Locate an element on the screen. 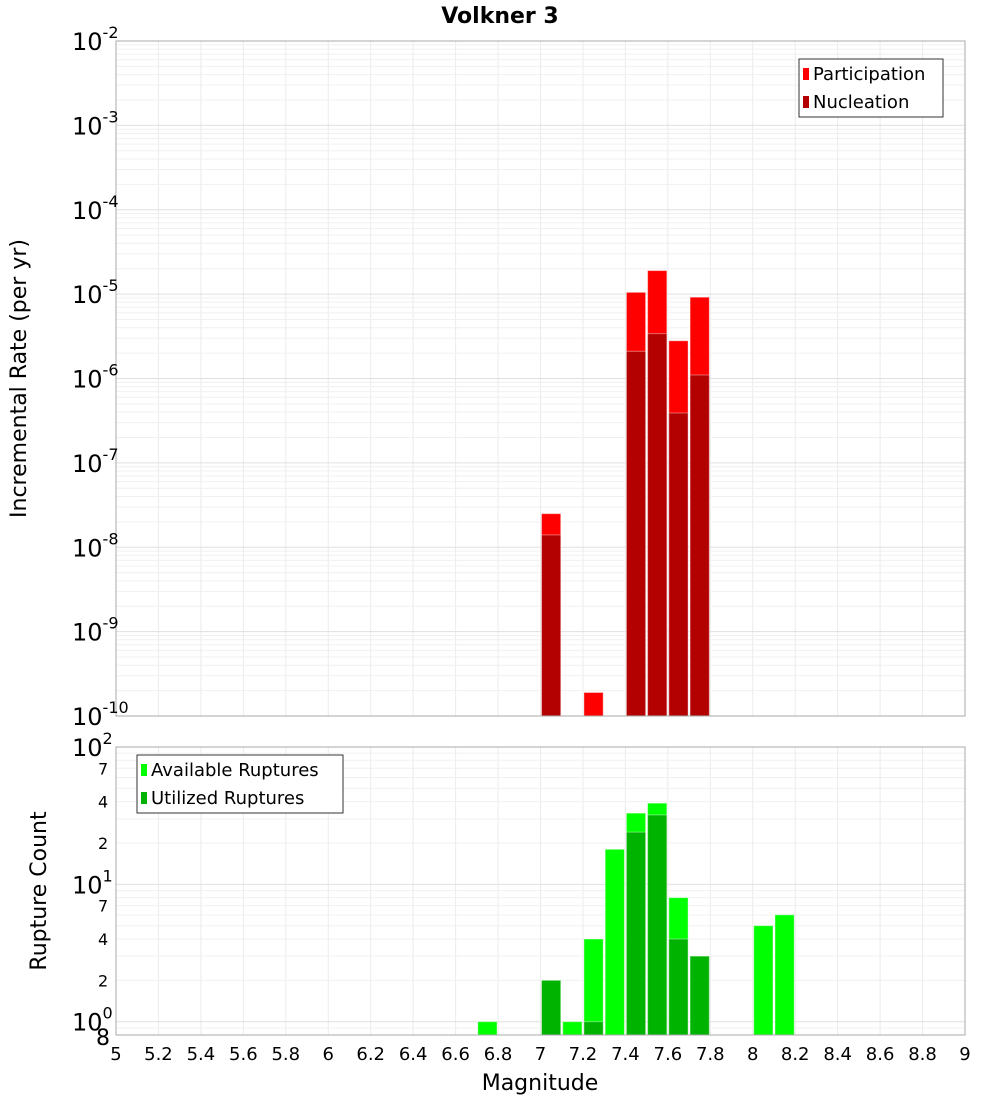 This screenshot has height=1104, width=1000. x-tick-label: 6 is located at coordinates (328, 1054).